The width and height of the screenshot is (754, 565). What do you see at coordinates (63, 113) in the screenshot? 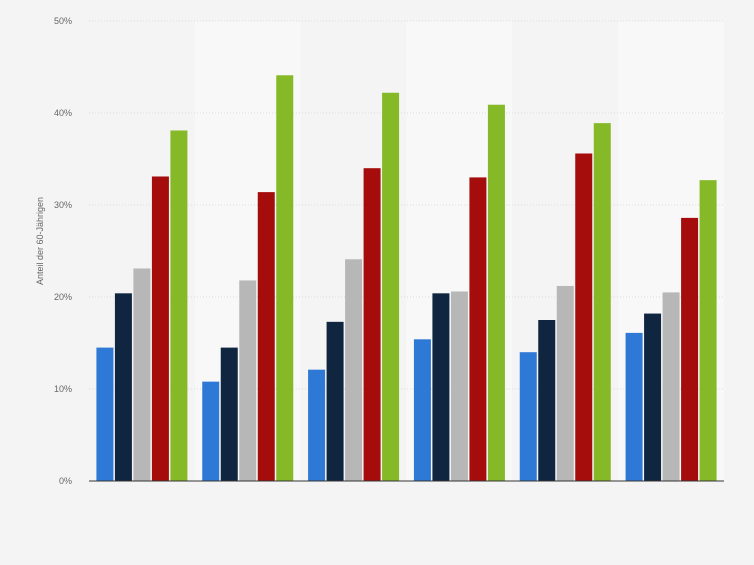
I see `y-tick-label: 40%` at bounding box center [63, 113].